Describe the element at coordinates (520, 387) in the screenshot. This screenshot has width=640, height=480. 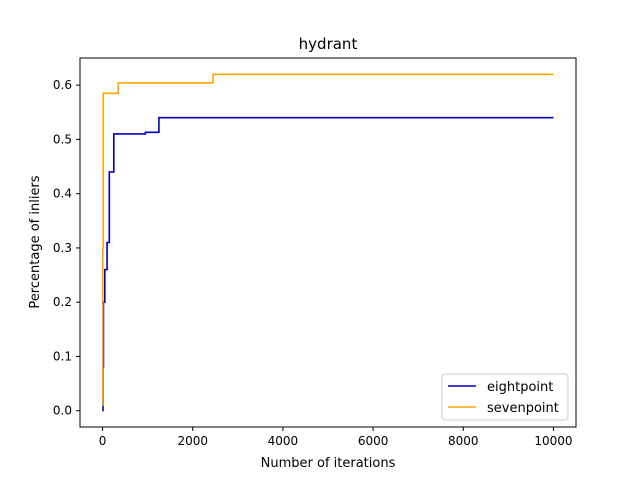
I see `legend-label-eightpoint: eightpoint` at that location.